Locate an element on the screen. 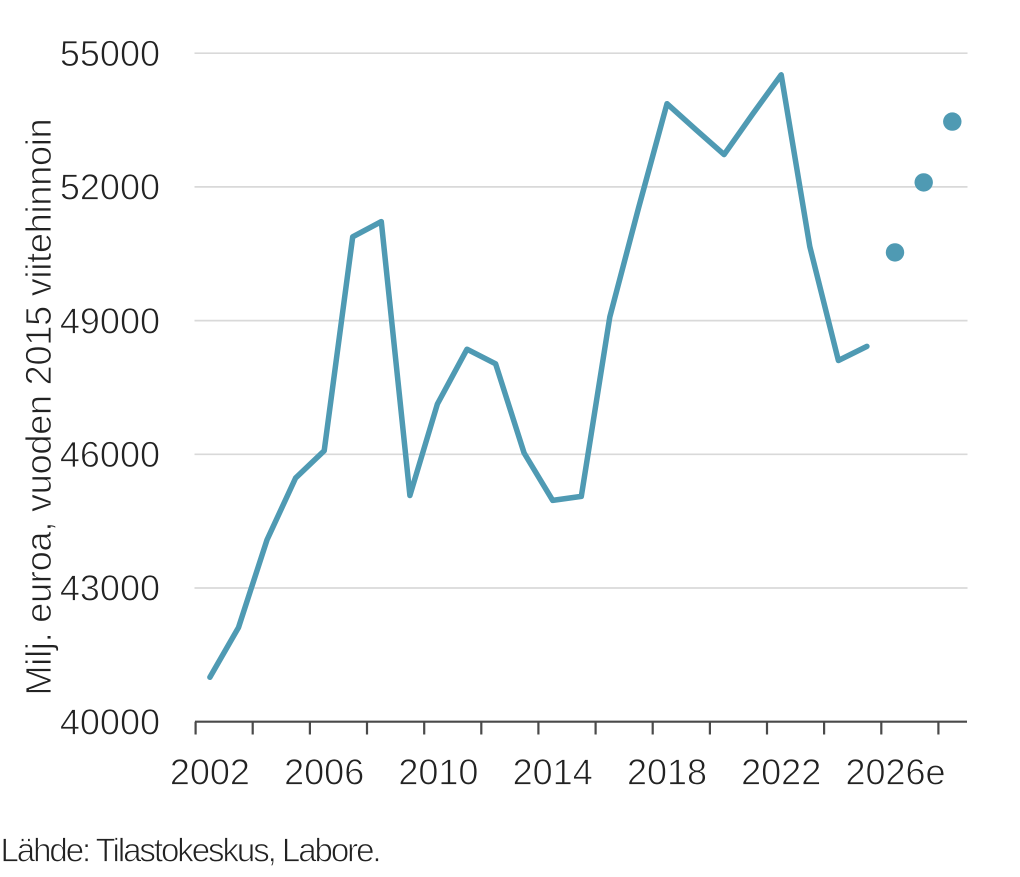 The image size is (1020, 877). svg-text: 2002 is located at coordinates (210, 771).